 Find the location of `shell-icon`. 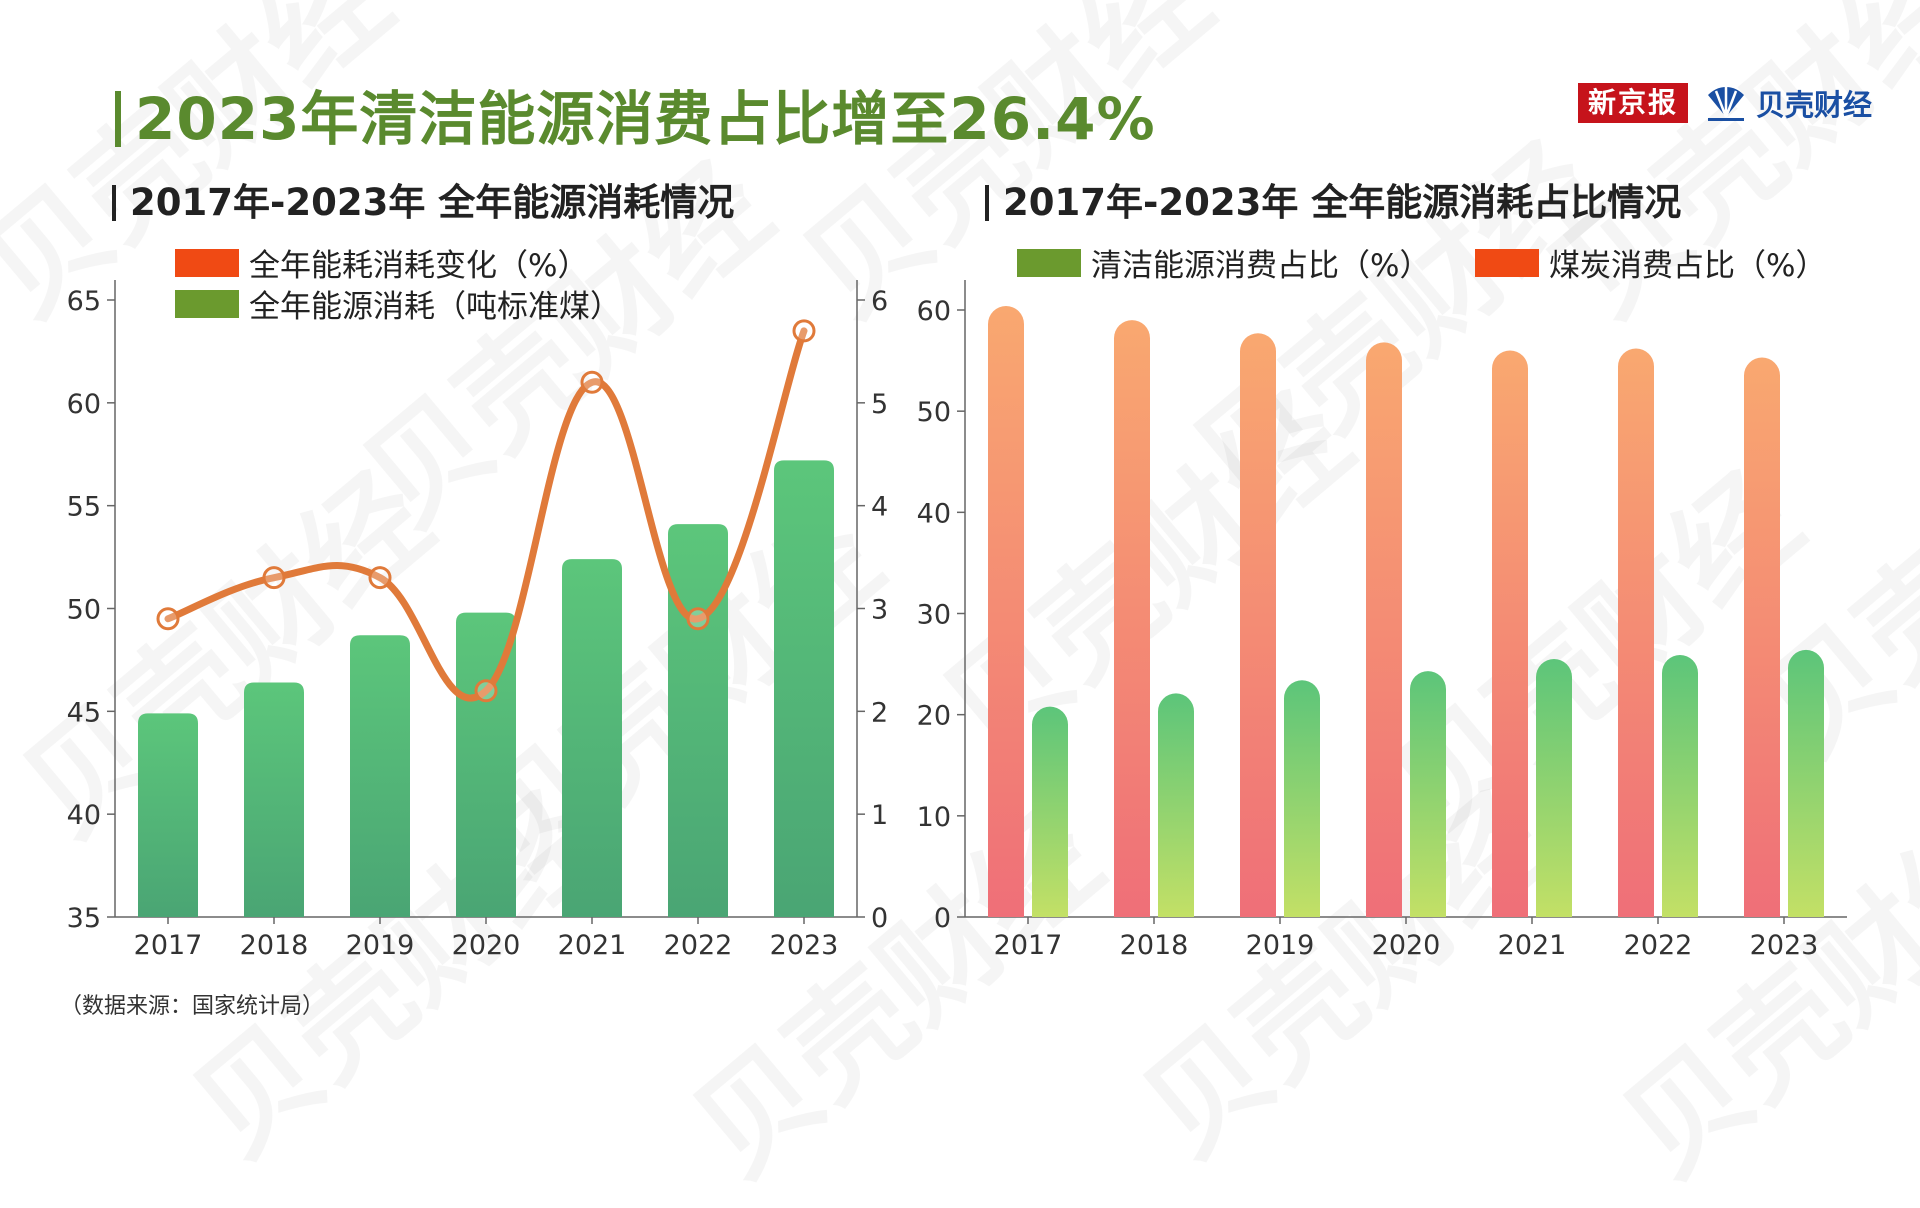

shell-icon is located at coordinates (1725, 104).